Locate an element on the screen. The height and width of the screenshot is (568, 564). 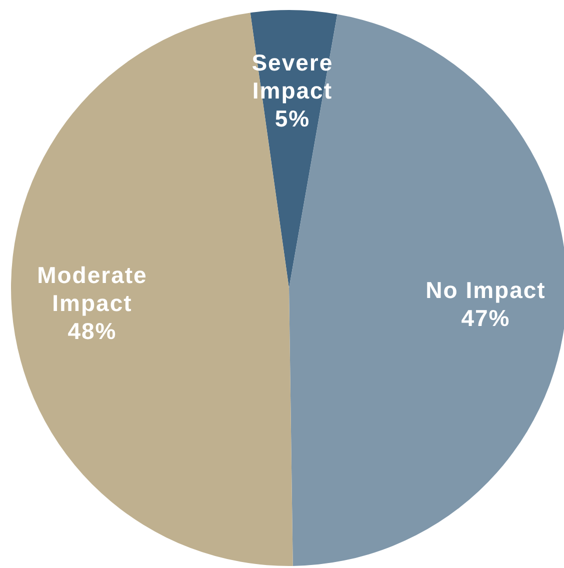
slice-label: No Impact is located at coordinates (486, 289).